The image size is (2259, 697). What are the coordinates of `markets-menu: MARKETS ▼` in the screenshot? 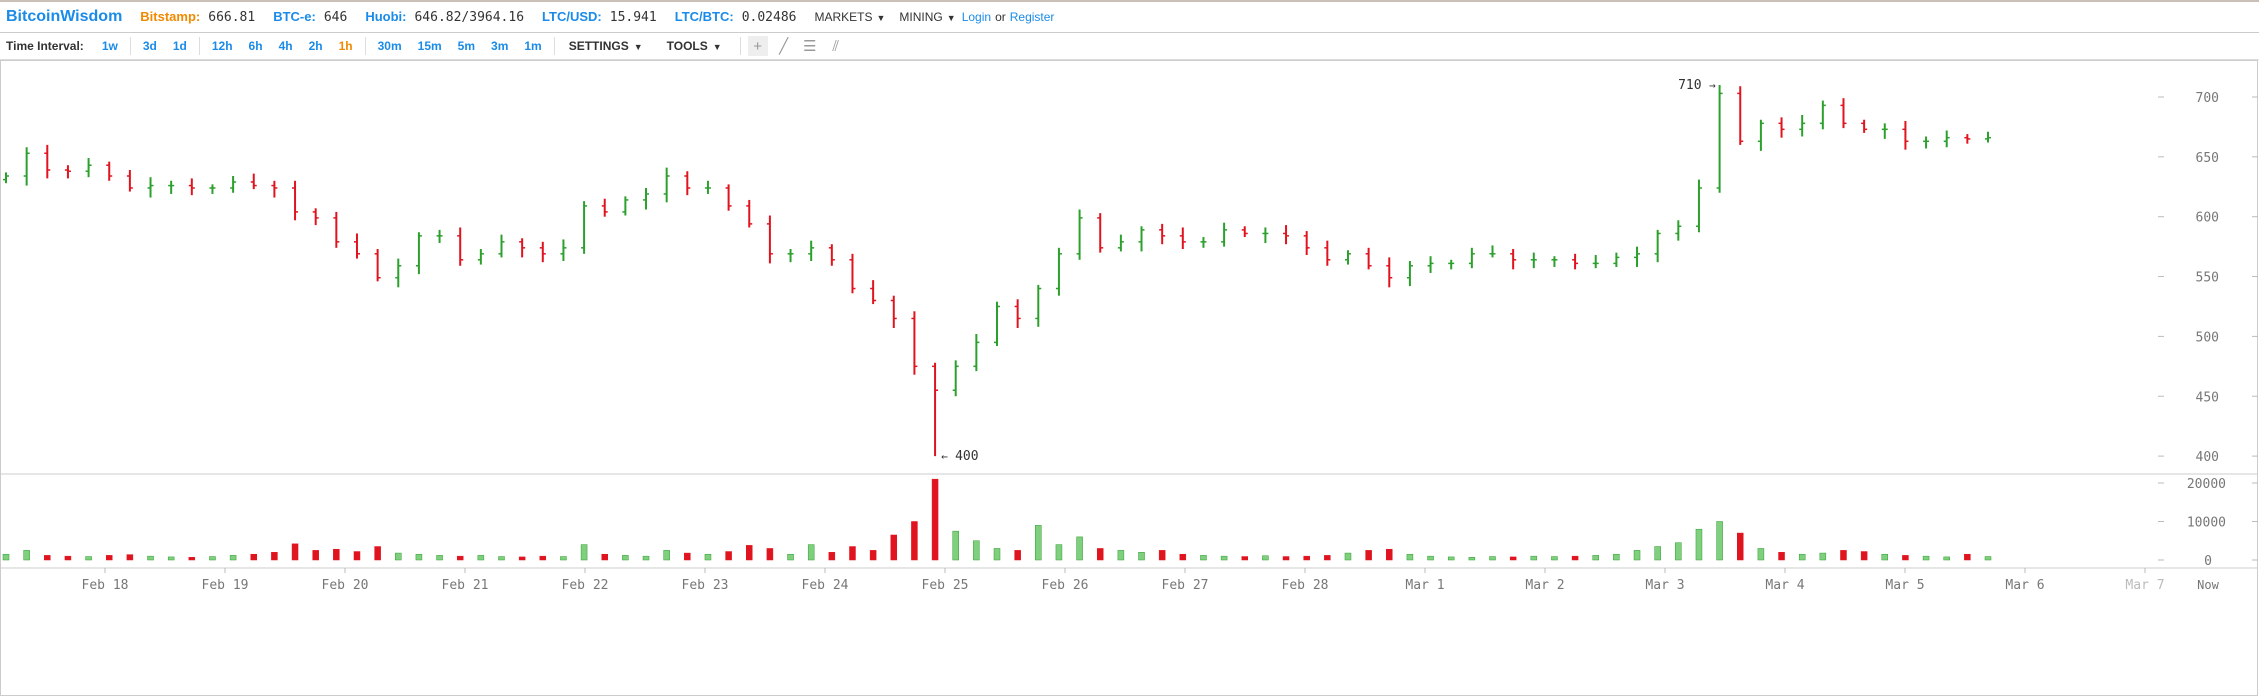 It's located at (849, 17).